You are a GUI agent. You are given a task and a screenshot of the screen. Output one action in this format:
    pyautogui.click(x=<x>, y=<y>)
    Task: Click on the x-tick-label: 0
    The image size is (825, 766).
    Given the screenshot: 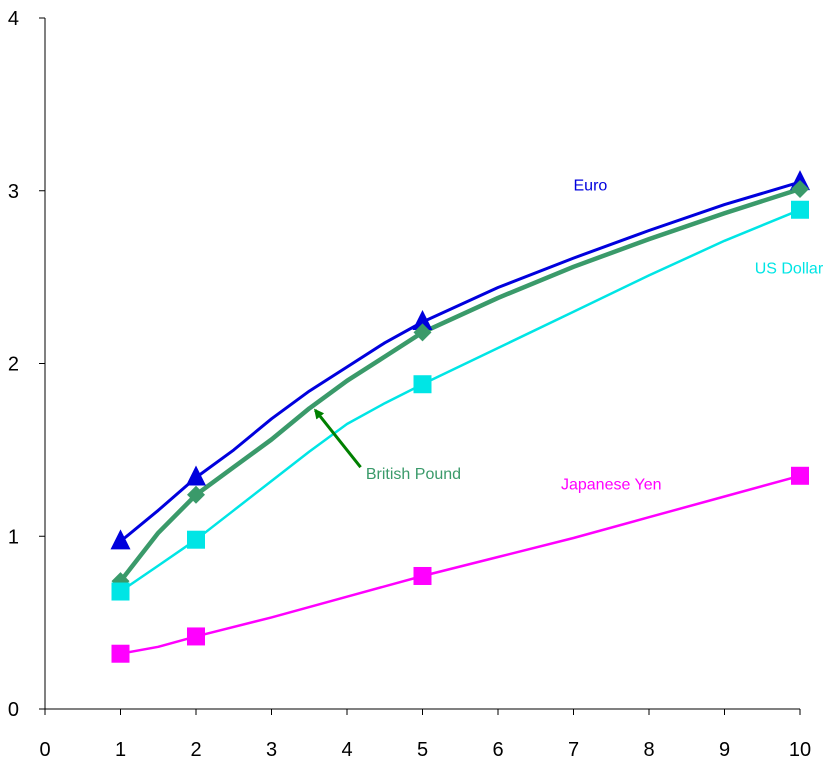 What is the action you would take?
    pyautogui.click(x=44, y=750)
    